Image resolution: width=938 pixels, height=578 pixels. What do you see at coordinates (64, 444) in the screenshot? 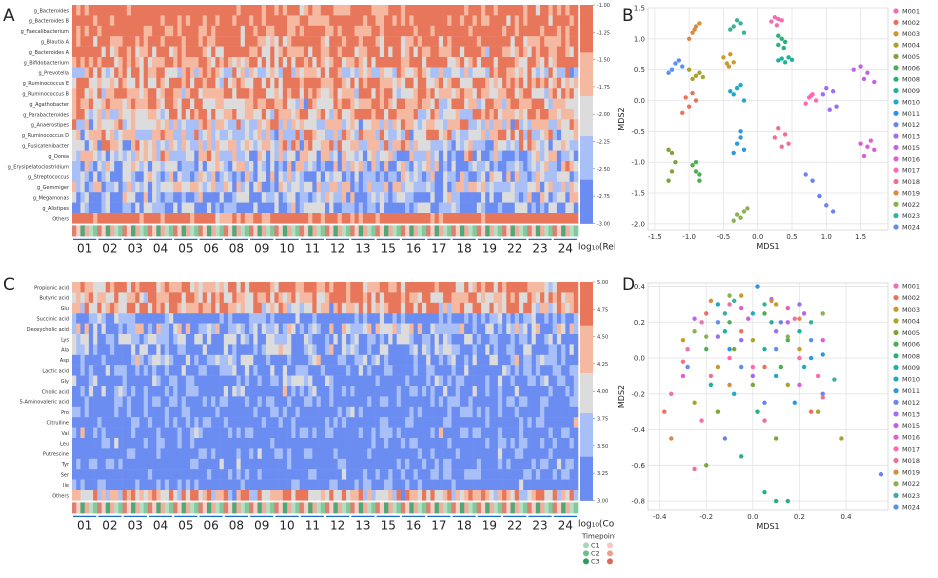
I see `row-label: Leu` at bounding box center [64, 444].